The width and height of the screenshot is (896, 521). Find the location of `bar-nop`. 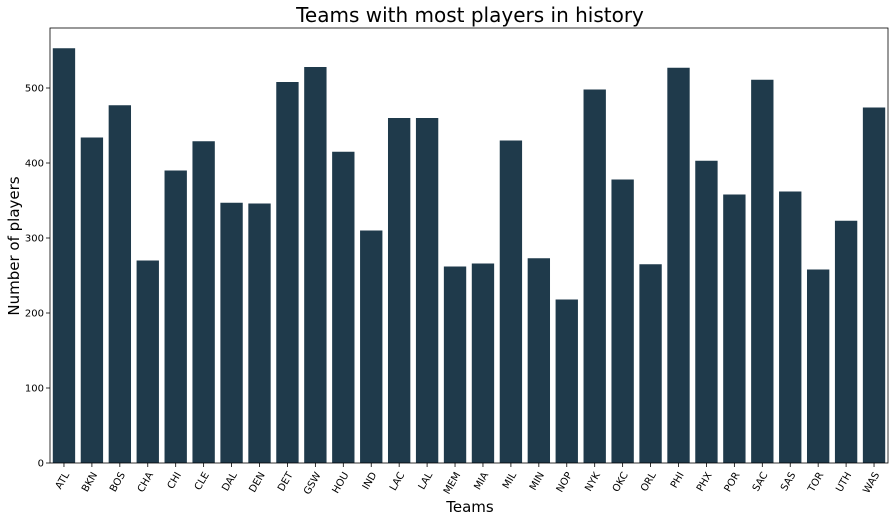

bar-nop is located at coordinates (566, 381).